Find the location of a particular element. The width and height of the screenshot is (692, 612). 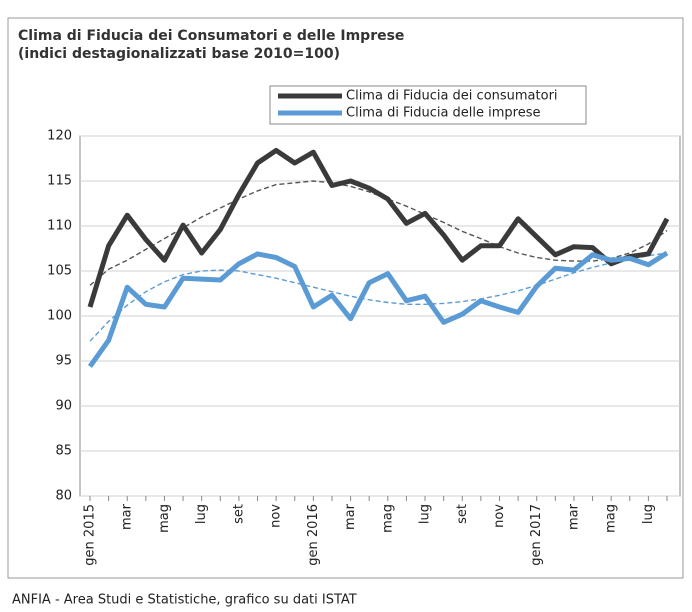

y-tick-label: 100 is located at coordinates (59, 316).